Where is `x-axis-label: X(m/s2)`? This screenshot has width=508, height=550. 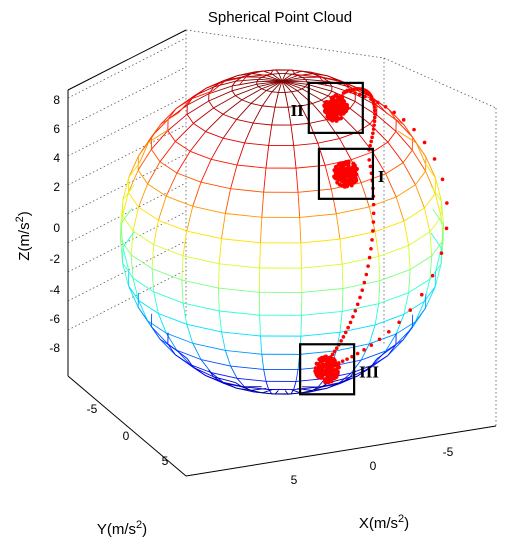 x-axis-label: X(m/s2) is located at coordinates (384, 522).